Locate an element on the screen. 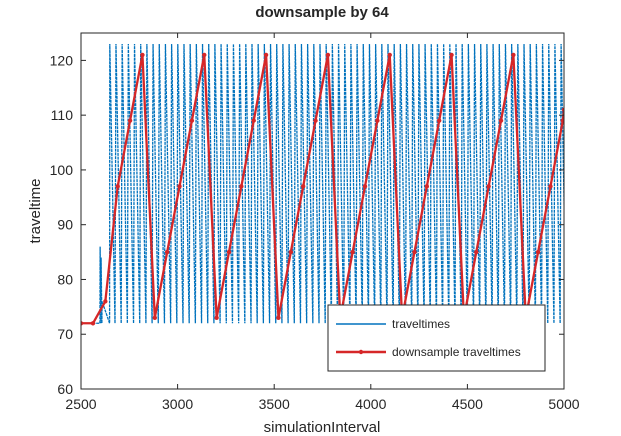 The width and height of the screenshot is (621, 436). legend-box is located at coordinates (436, 338).